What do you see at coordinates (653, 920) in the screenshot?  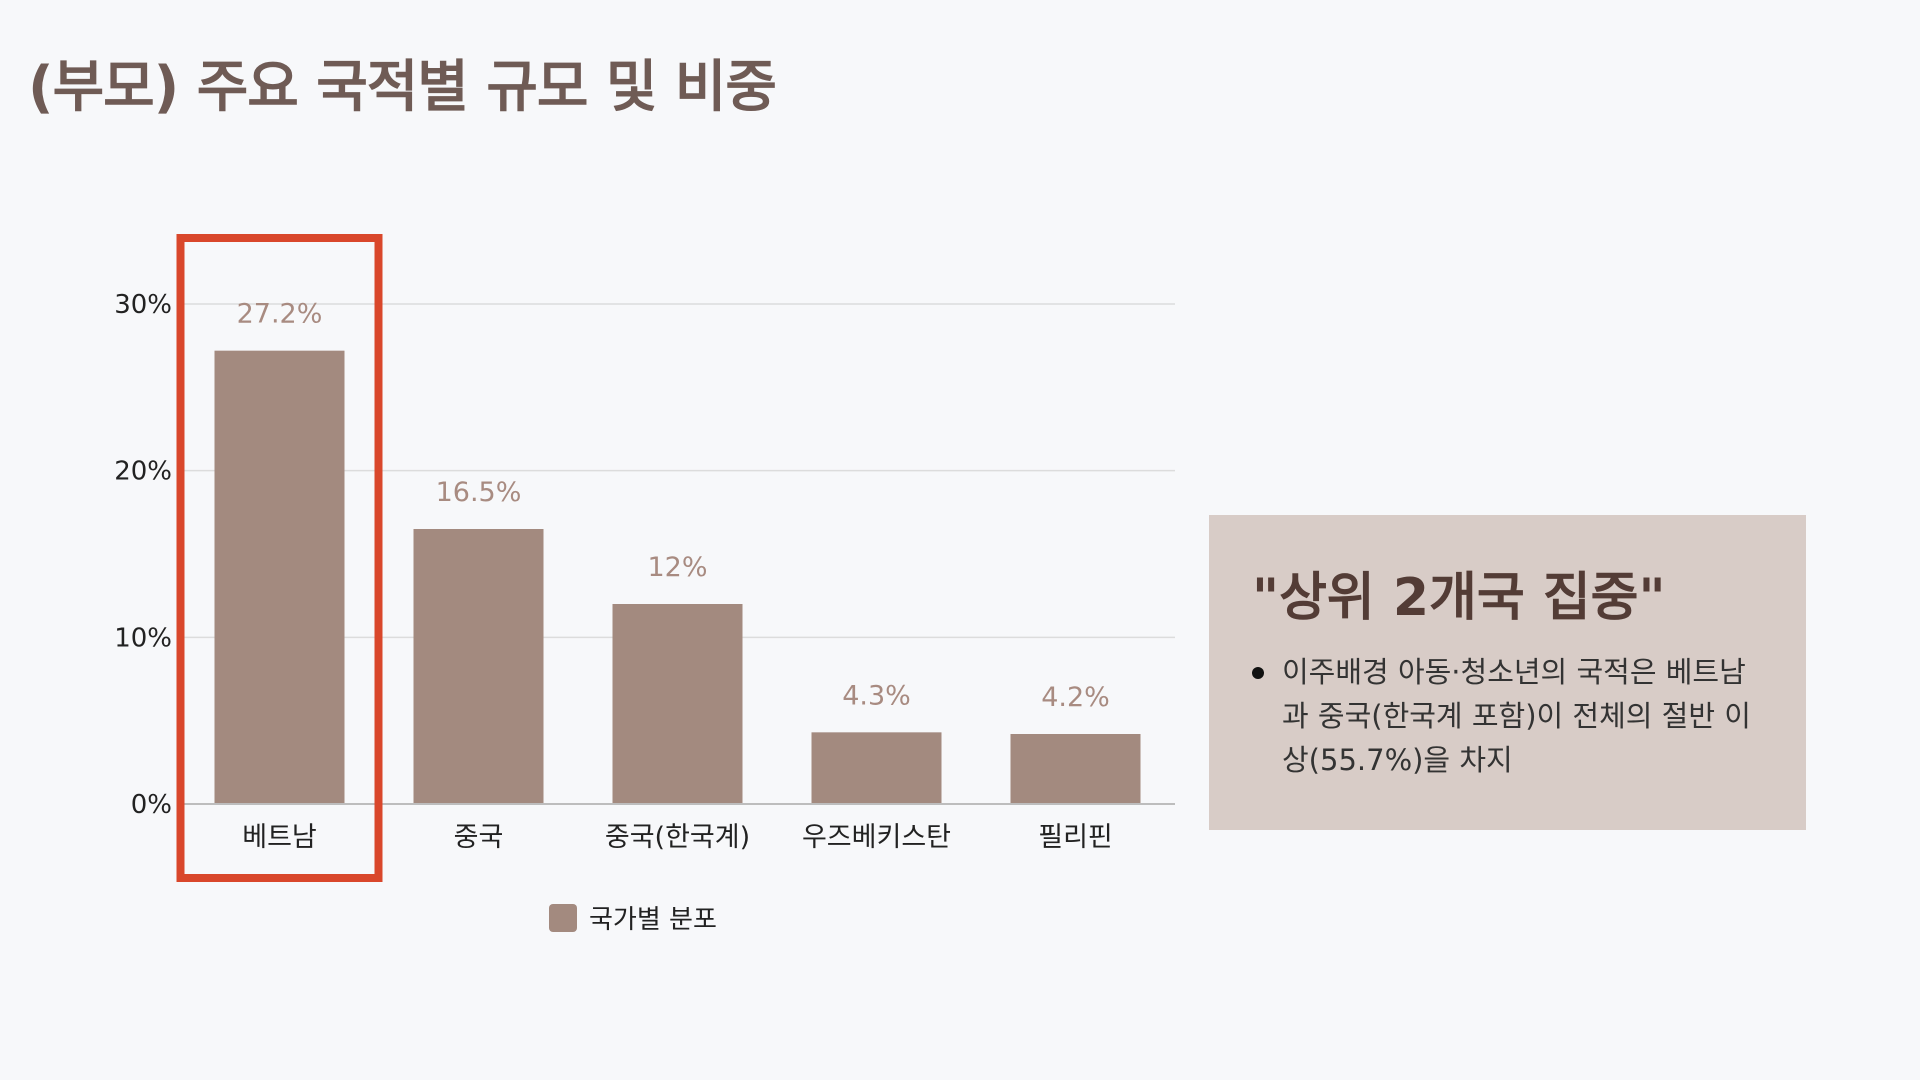 I see `legend-label: 국가별 분포` at bounding box center [653, 920].